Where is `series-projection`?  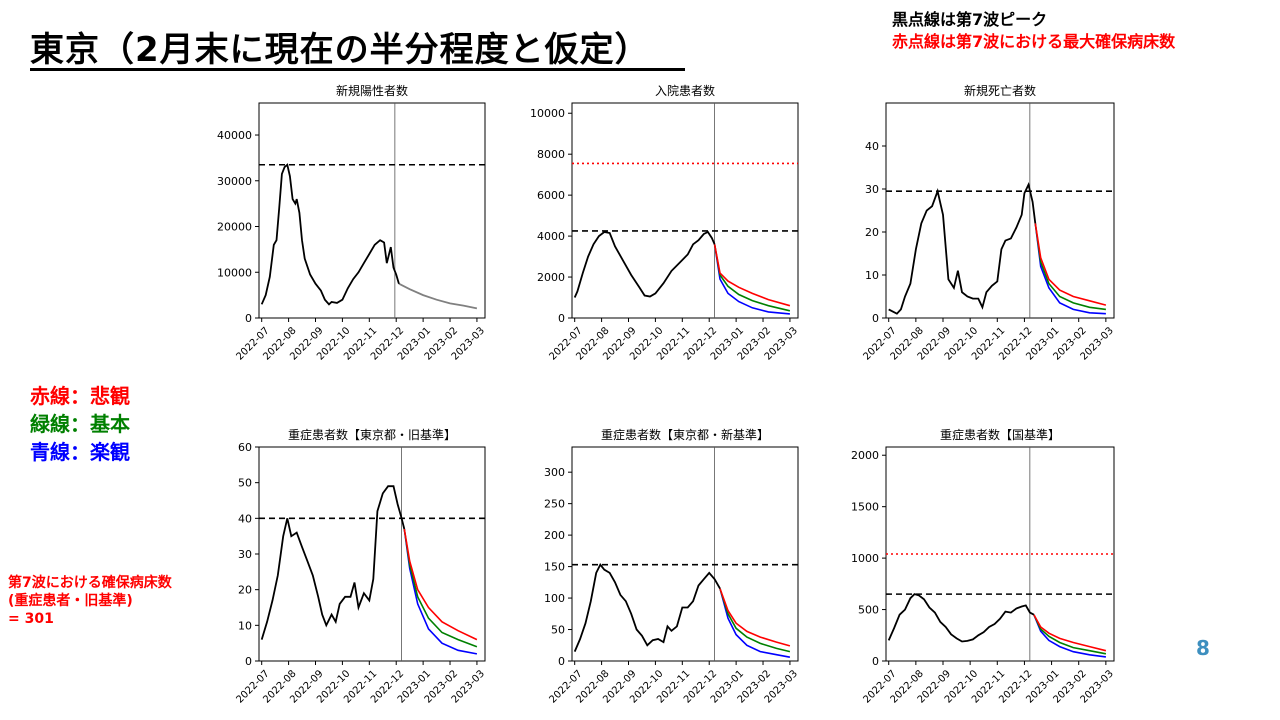
series-projection is located at coordinates (438, 296).